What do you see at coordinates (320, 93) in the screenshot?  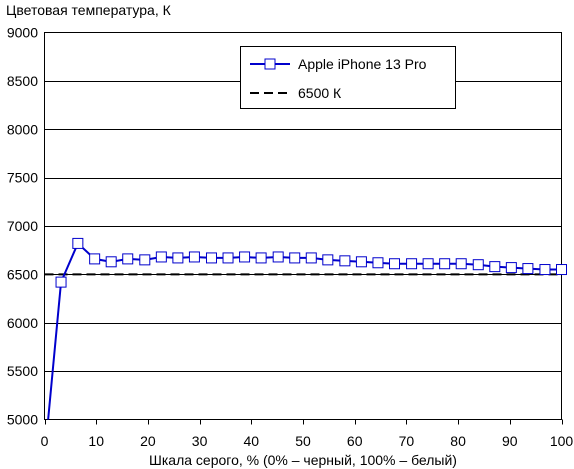 I see `legend-label-6500k: 6500 К` at bounding box center [320, 93].